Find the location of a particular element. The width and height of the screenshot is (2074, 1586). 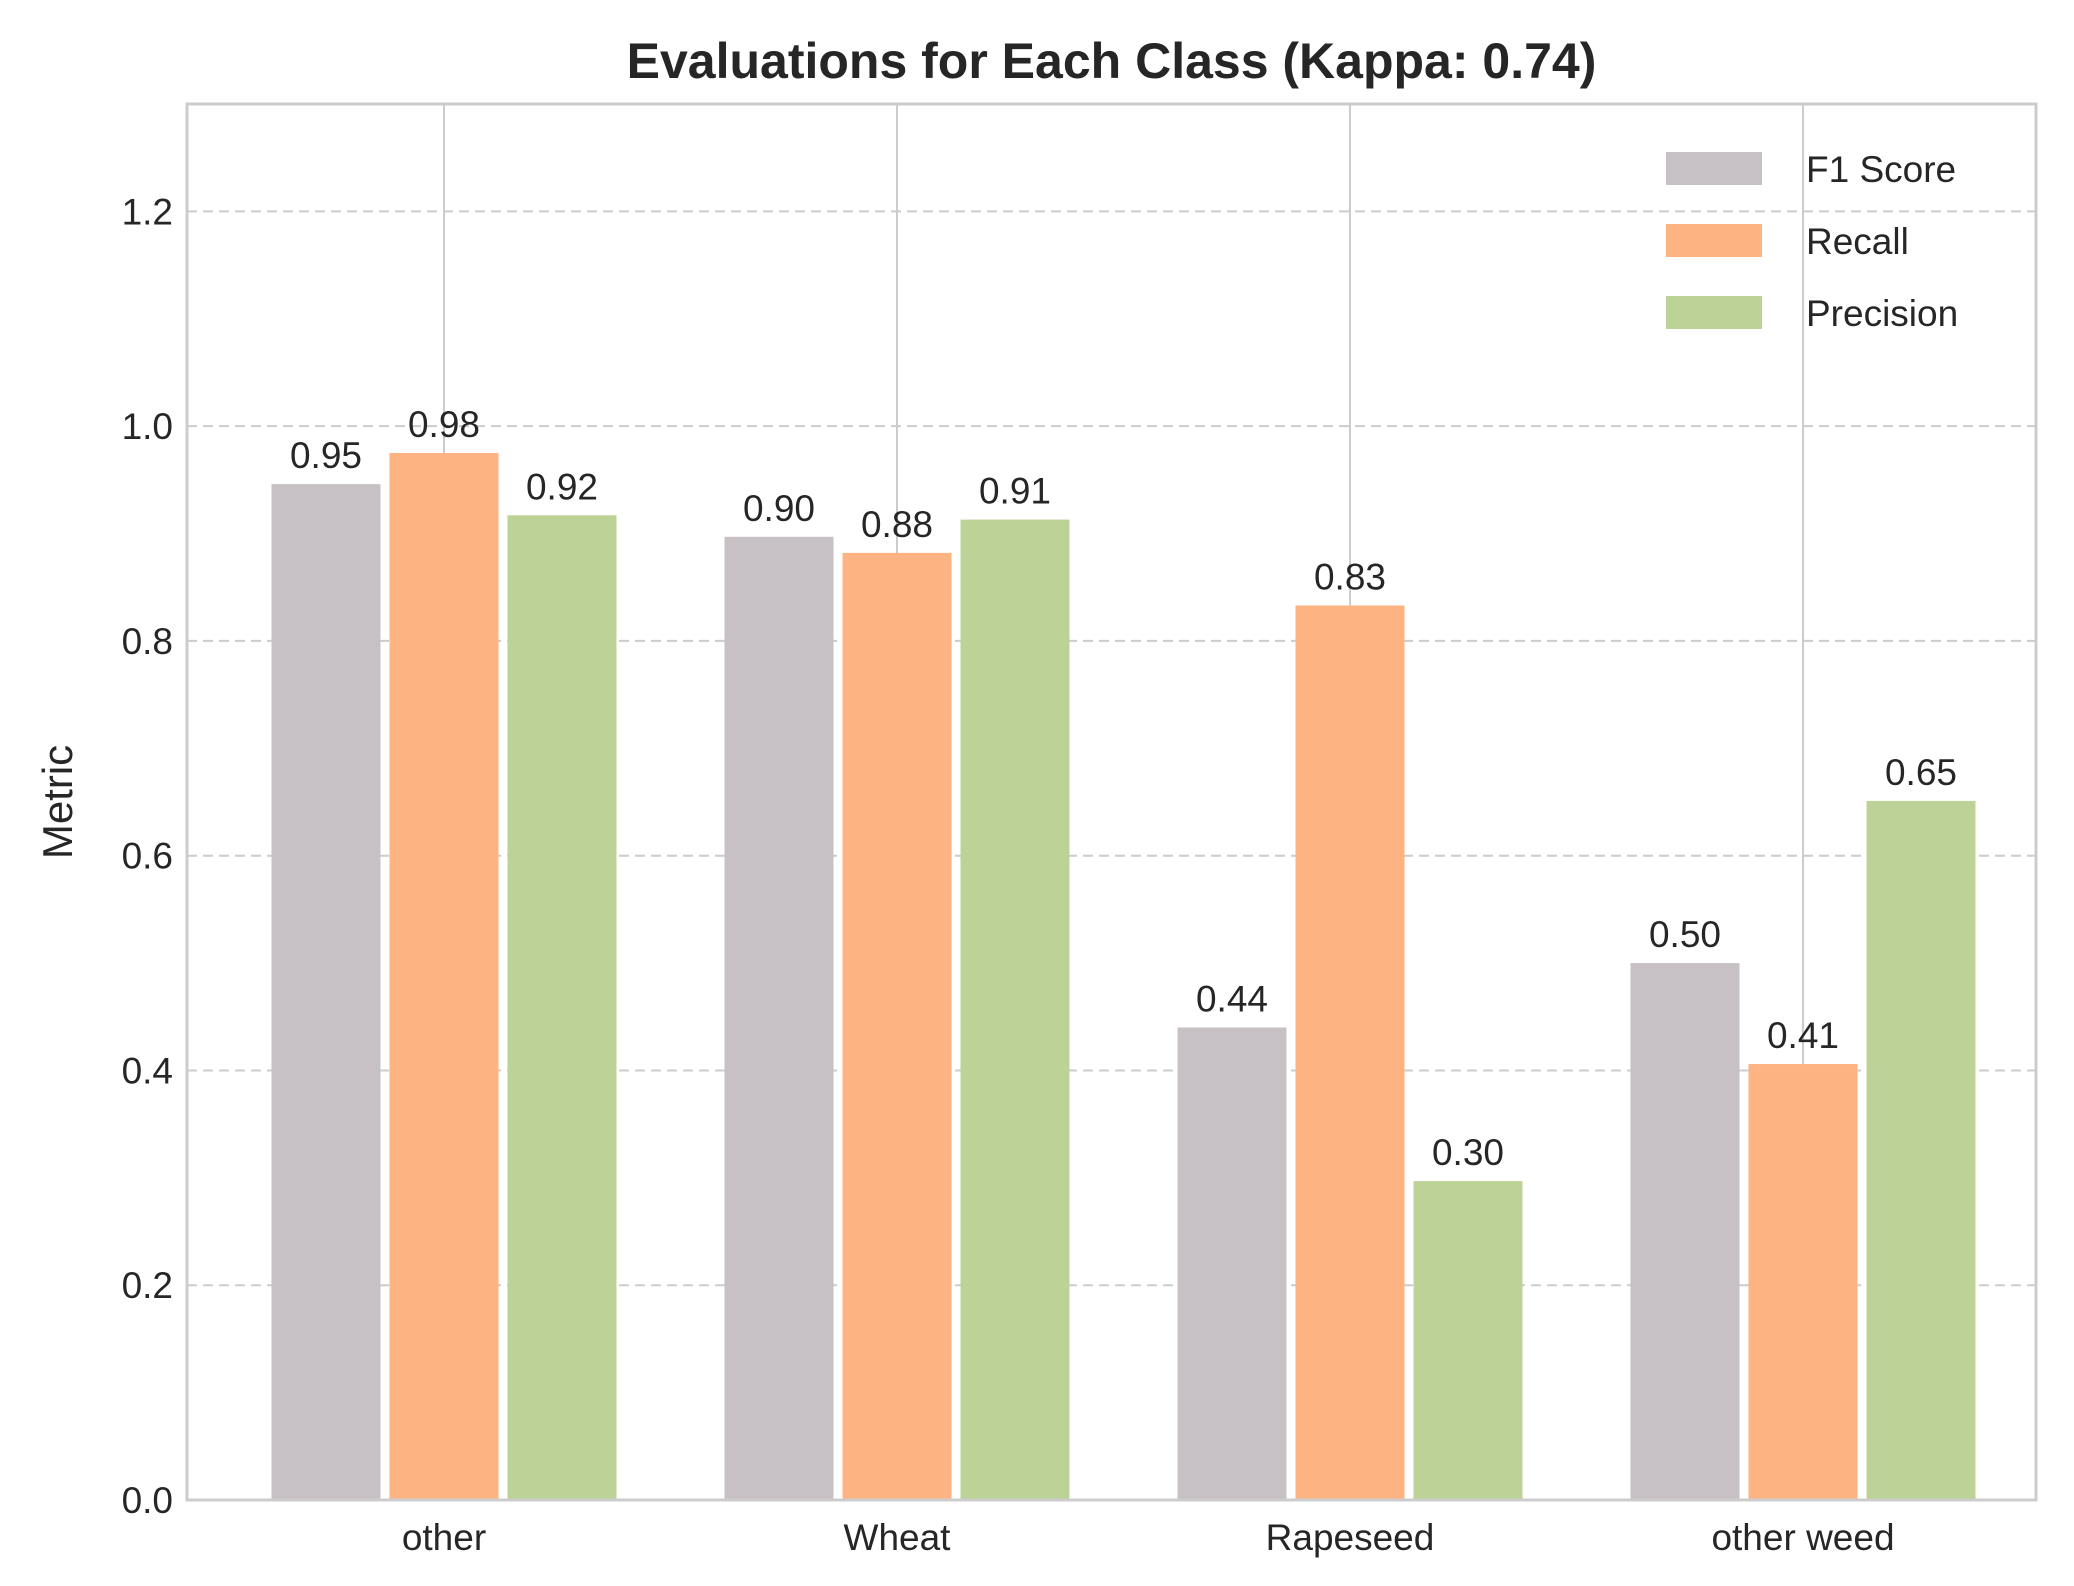

bar-value-label: 0.44 is located at coordinates (1232, 999).